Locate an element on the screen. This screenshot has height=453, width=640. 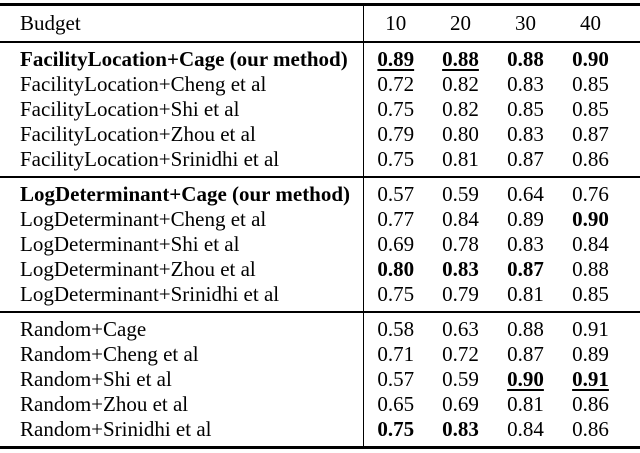
row-label: LogDeterminant+Shi et al is located at coordinates (130, 244).